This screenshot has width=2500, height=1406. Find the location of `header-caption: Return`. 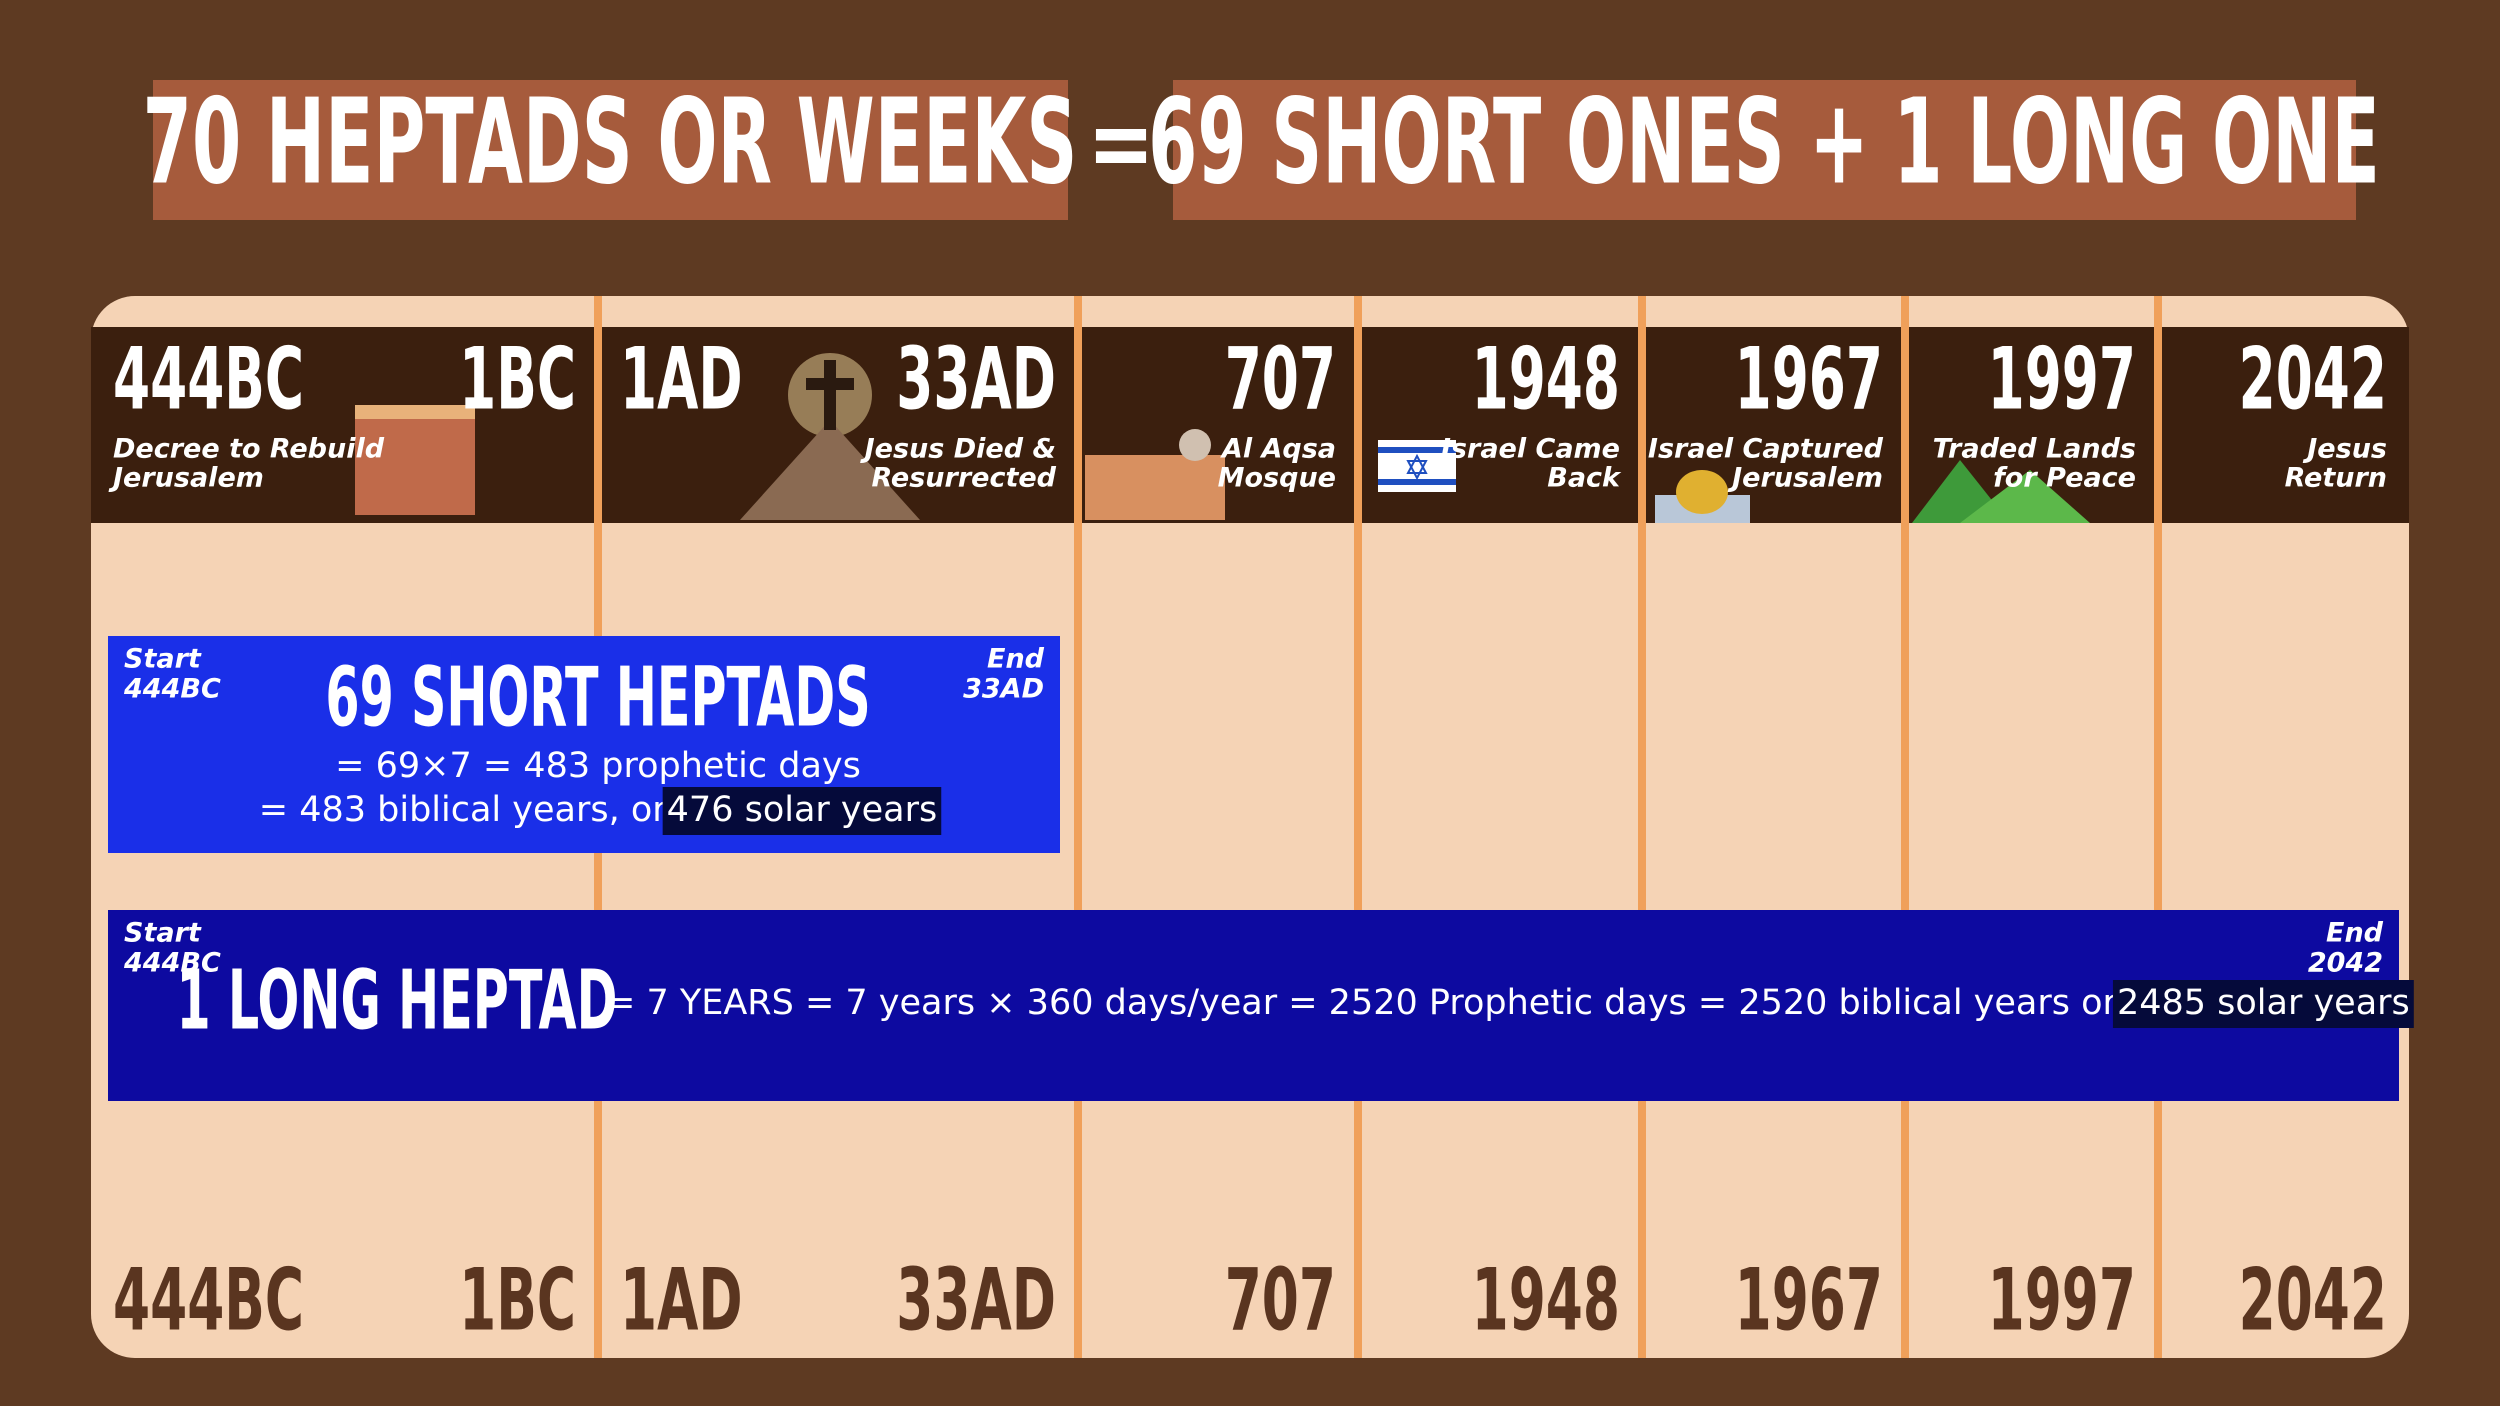

header-caption: Return is located at coordinates (2336, 478).